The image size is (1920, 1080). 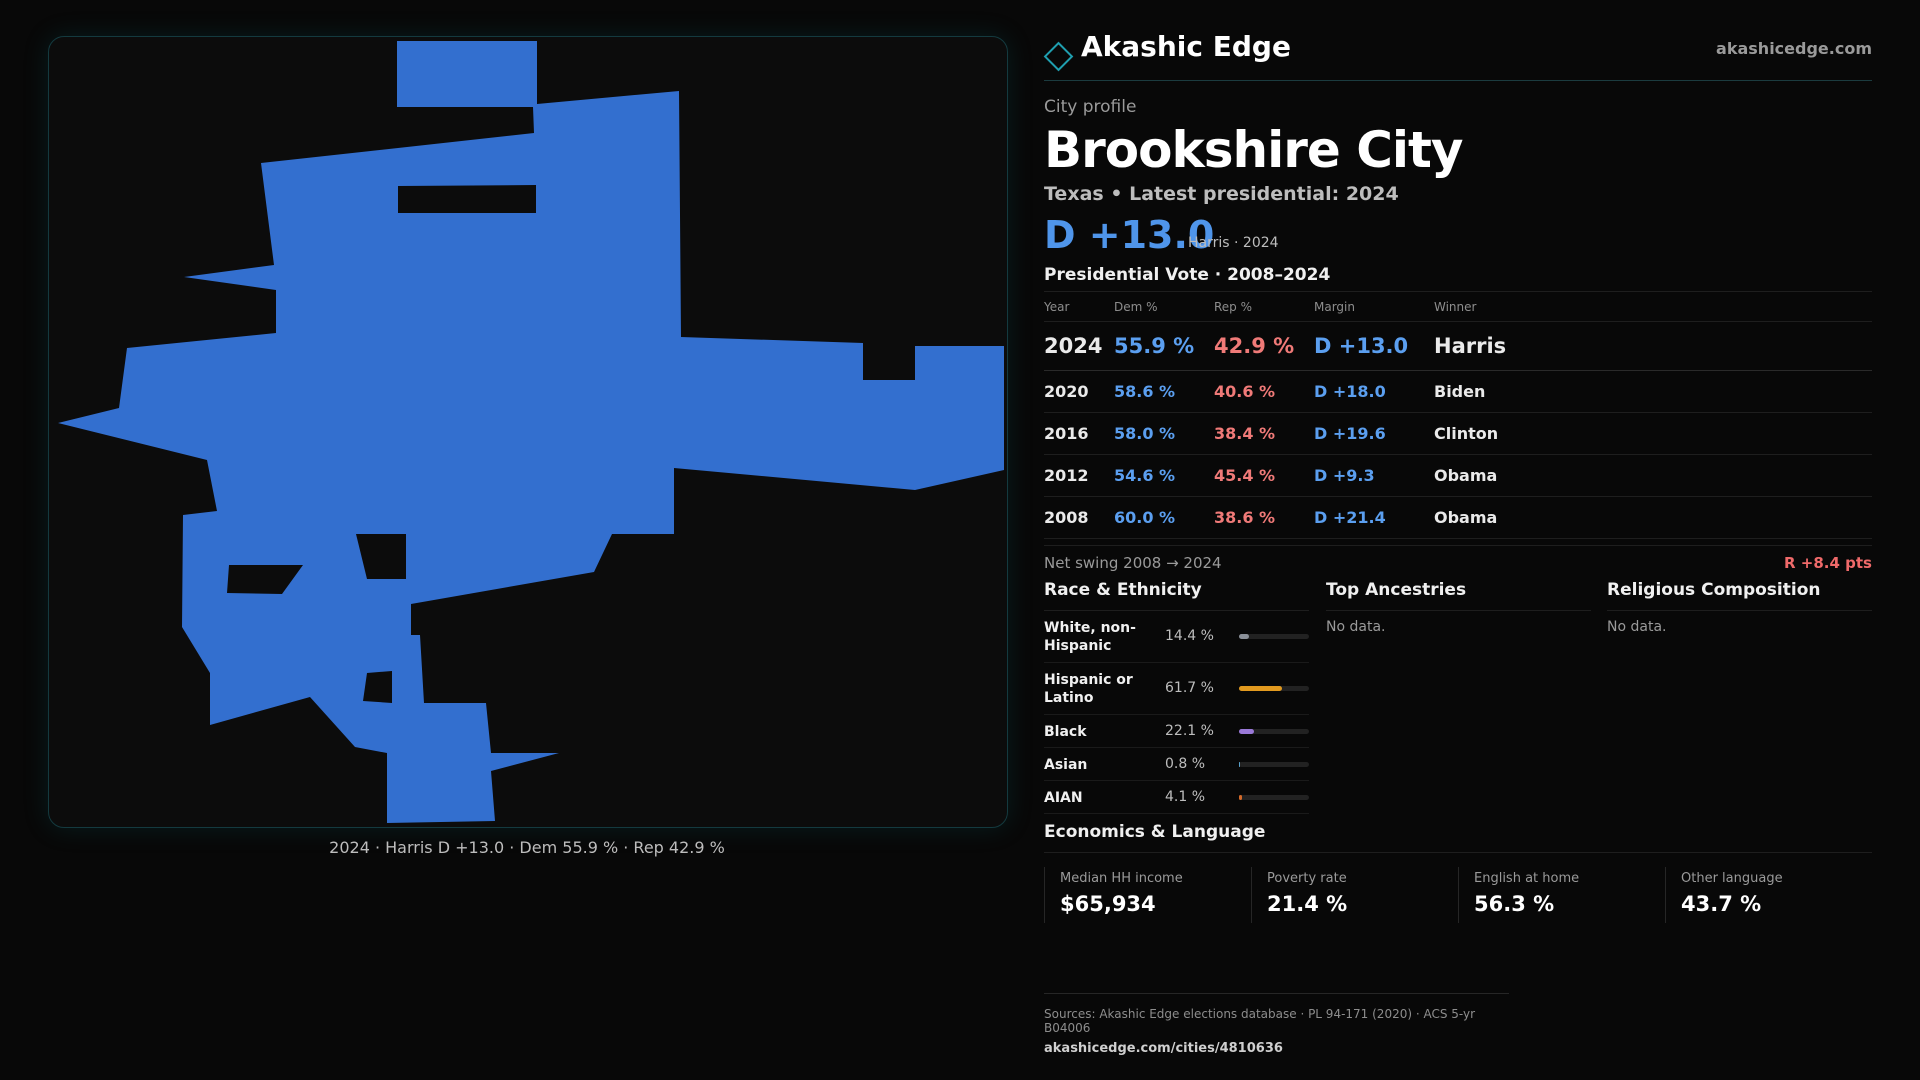 I want to click on row-dem: 55.9 %, so click(x=1164, y=346).